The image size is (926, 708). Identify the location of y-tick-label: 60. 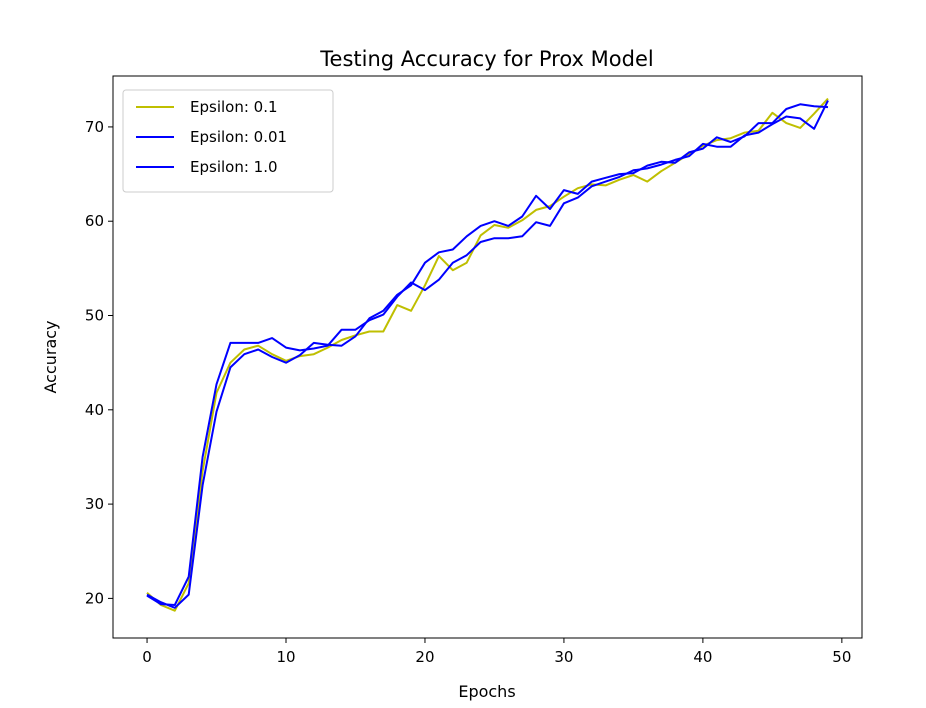
(94, 221).